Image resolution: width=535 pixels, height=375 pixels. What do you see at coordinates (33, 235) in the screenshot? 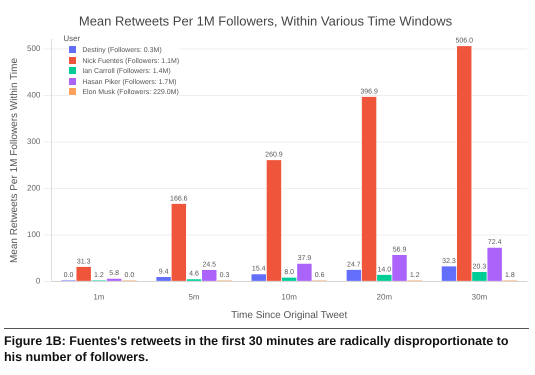
I see `y-tick-label: 100` at bounding box center [33, 235].